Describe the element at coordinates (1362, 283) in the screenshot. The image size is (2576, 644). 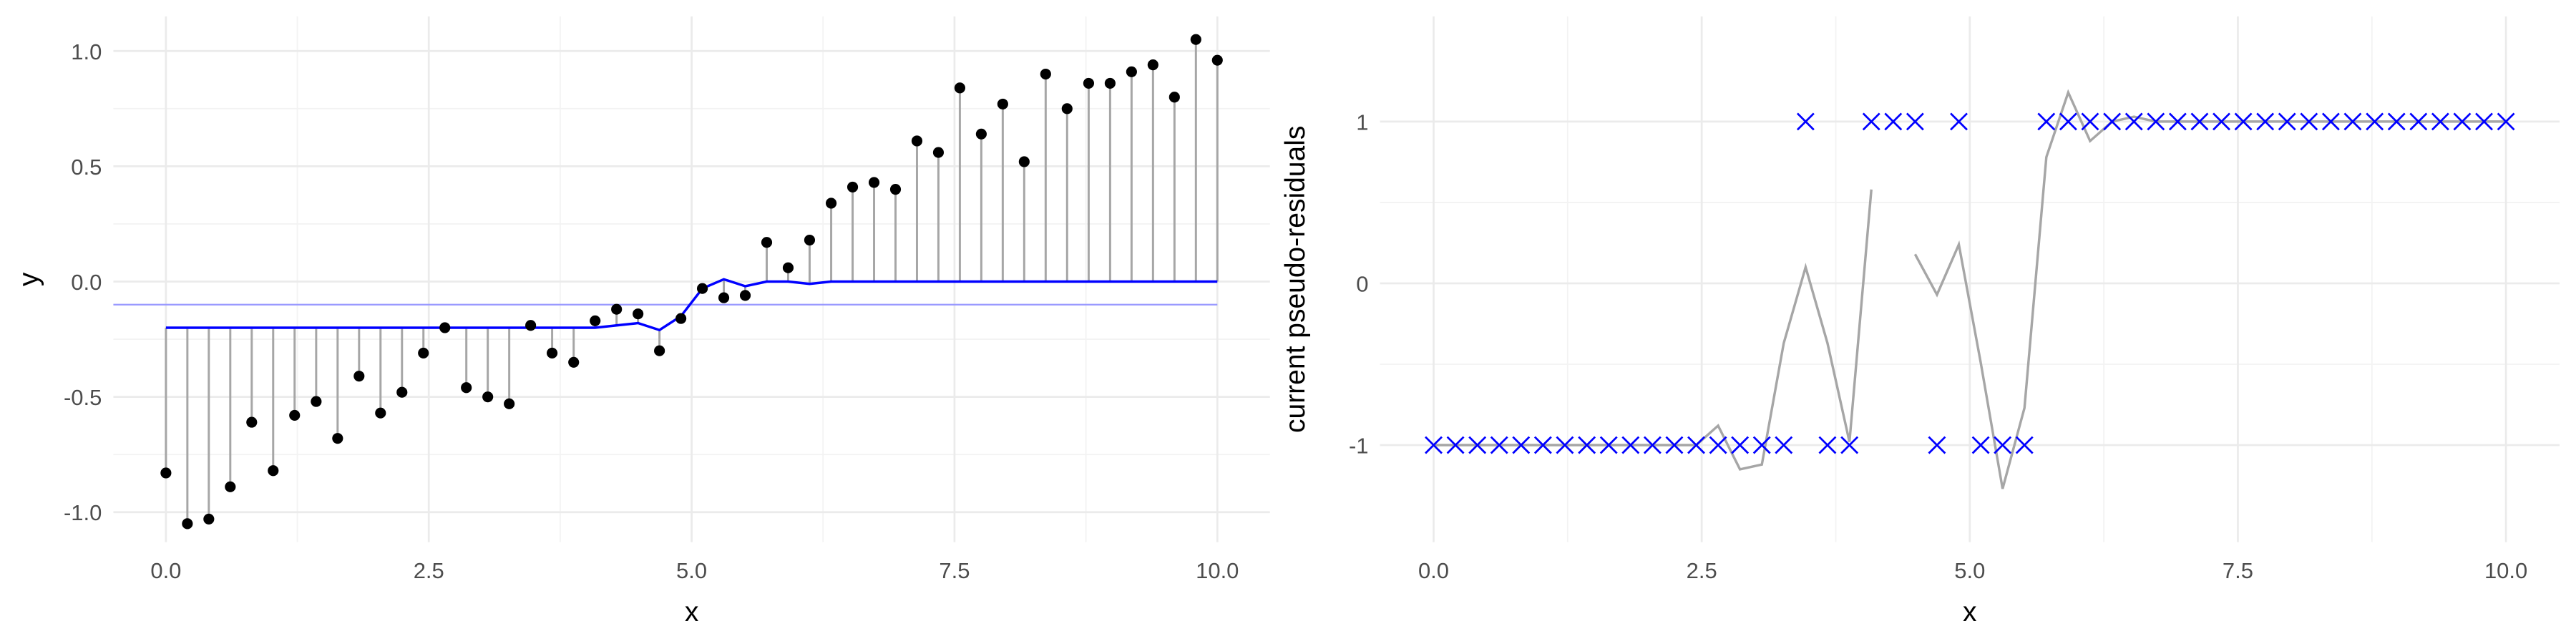
I see `y-tick-label: 0` at that location.